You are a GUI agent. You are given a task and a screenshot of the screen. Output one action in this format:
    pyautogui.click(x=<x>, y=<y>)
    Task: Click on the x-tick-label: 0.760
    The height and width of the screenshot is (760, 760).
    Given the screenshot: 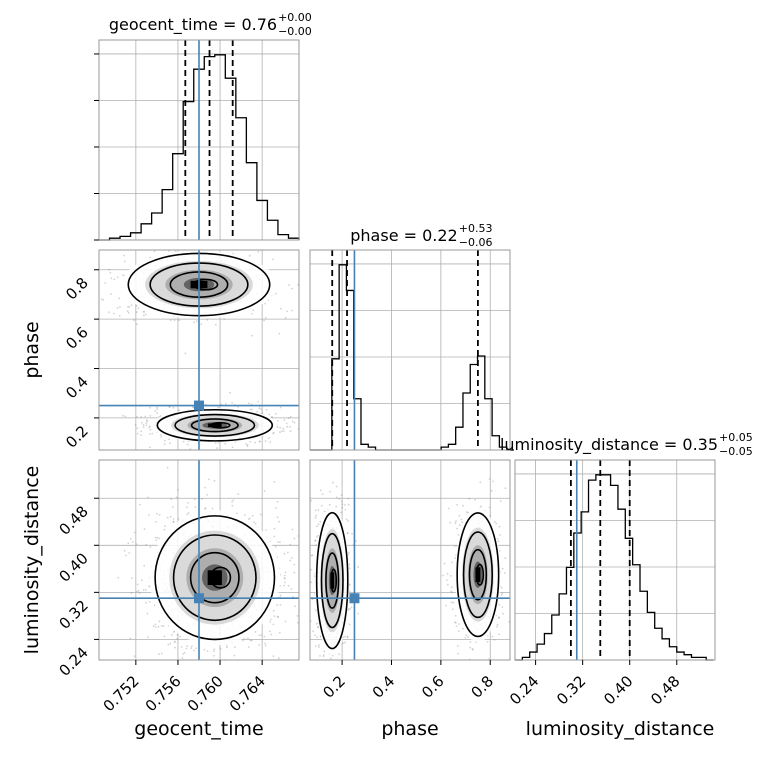 What is the action you would take?
    pyautogui.click(x=205, y=693)
    